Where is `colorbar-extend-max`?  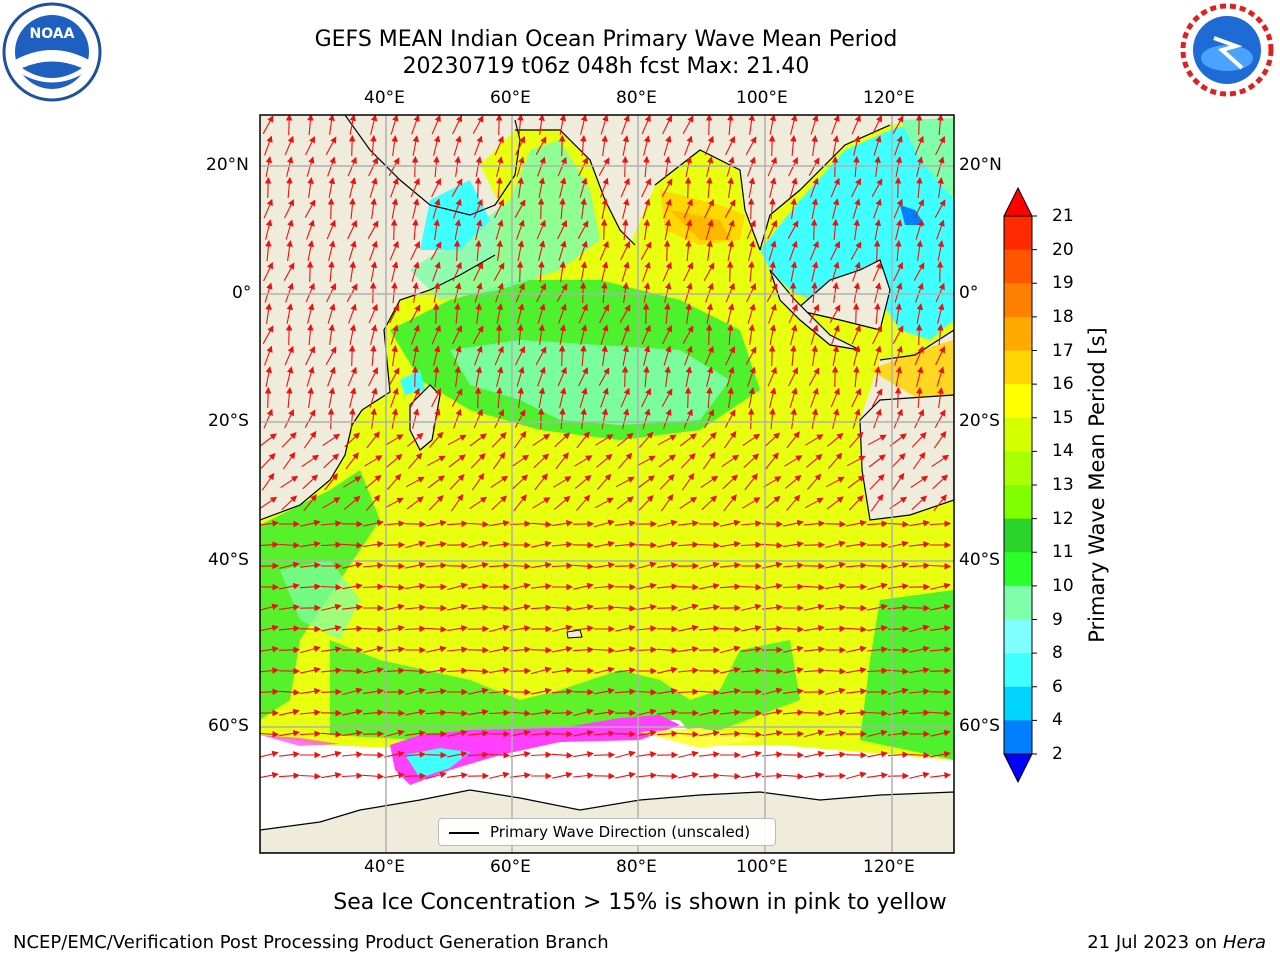 colorbar-extend-max is located at coordinates (1018, 201).